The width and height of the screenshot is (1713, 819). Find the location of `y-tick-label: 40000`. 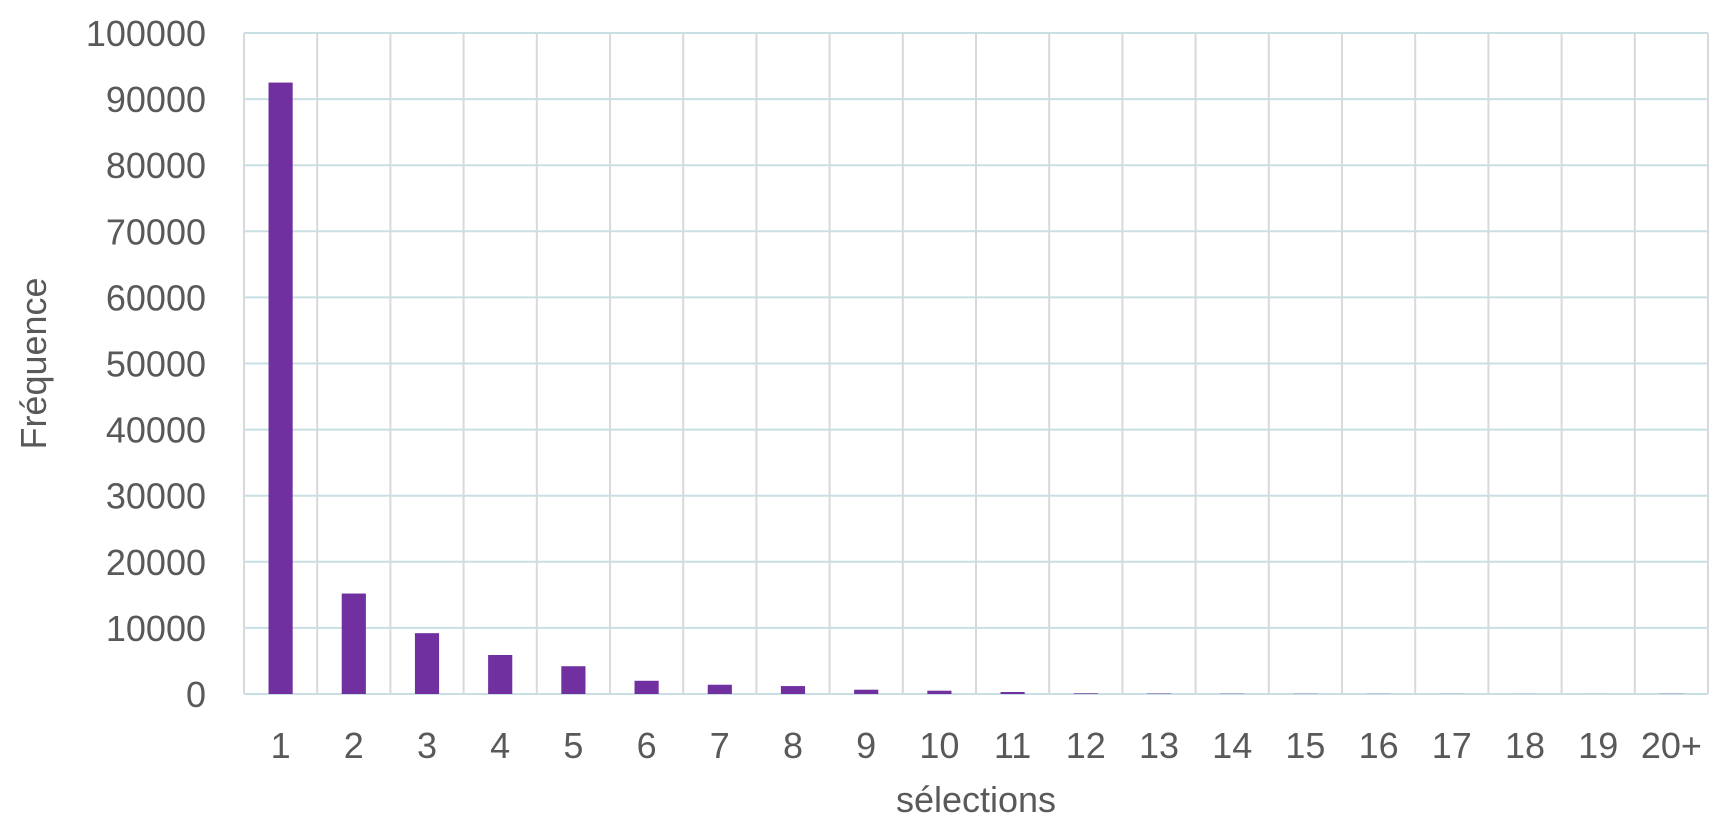

y-tick-label: 40000 is located at coordinates (156, 430).